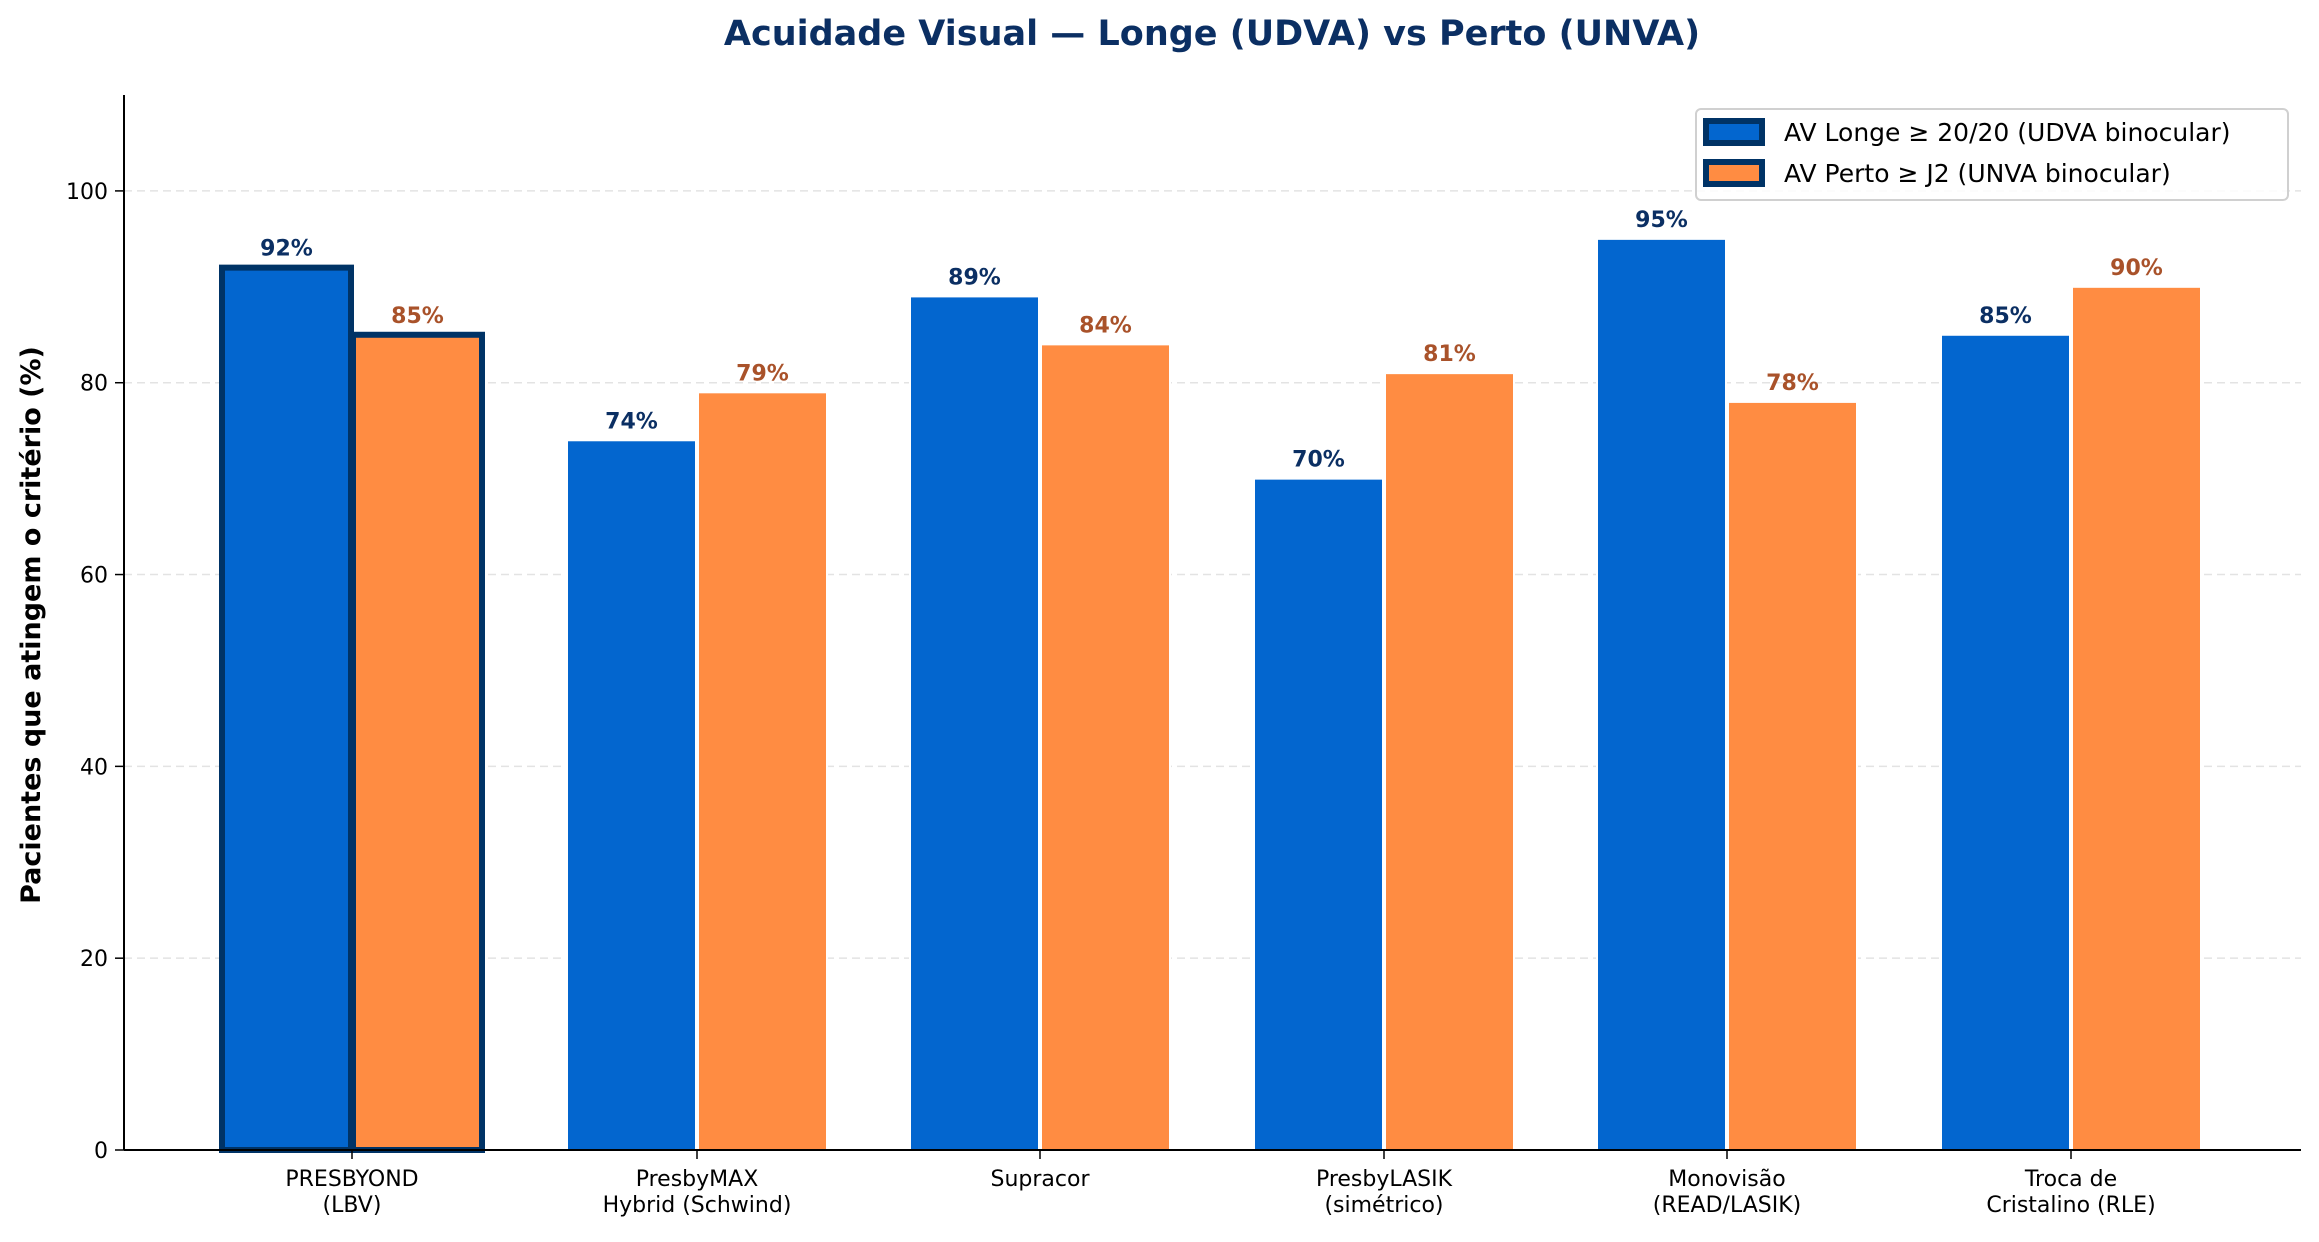 This screenshot has height=1242, width=2319. I want to click on data-label: 78%, so click(1792, 383).